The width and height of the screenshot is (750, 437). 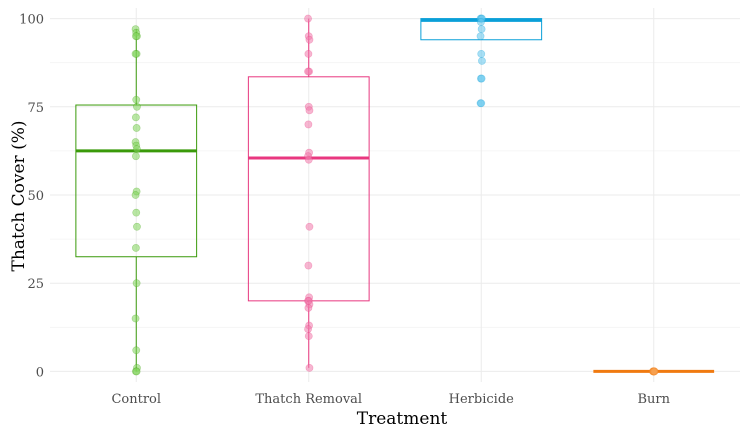 What do you see at coordinates (35, 284) in the screenshot?
I see `y-tick-label: 25` at bounding box center [35, 284].